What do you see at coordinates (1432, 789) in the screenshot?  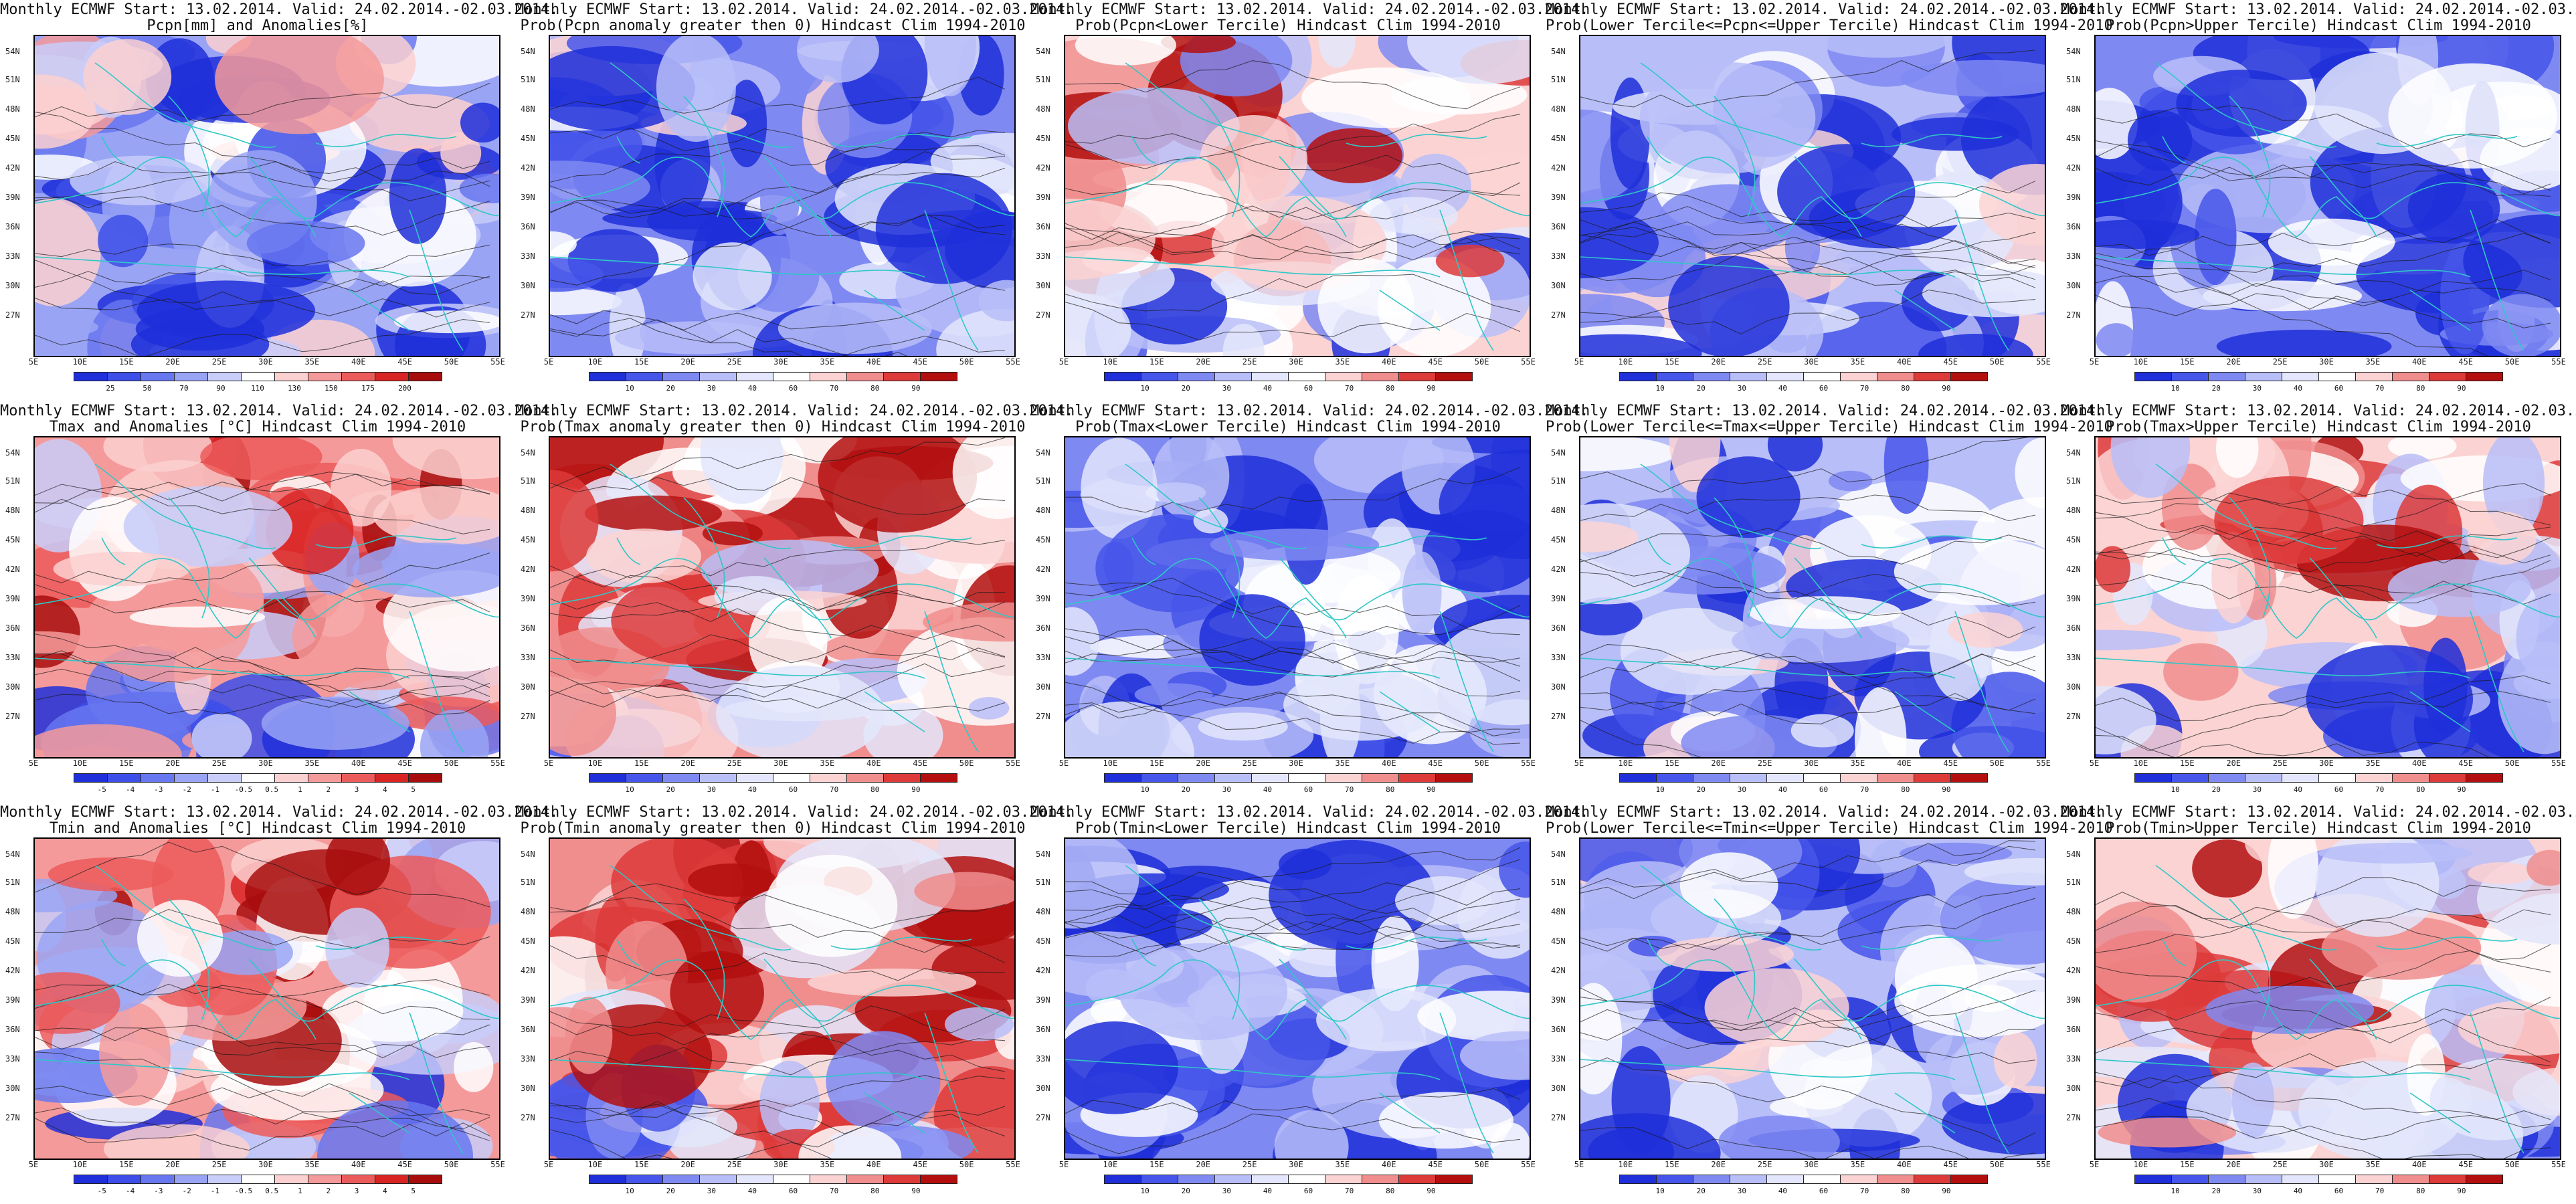 I see `colorbar-label: 90` at bounding box center [1432, 789].